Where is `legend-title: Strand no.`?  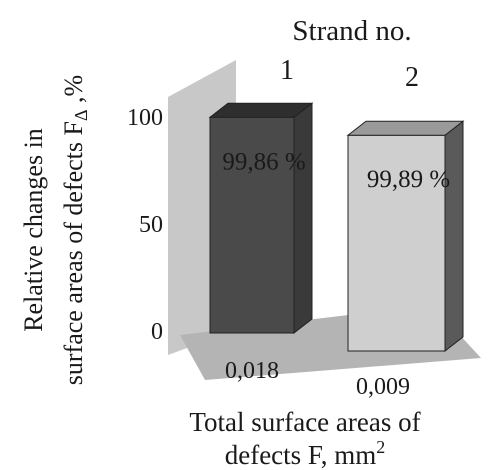 legend-title: Strand no. is located at coordinates (351, 31).